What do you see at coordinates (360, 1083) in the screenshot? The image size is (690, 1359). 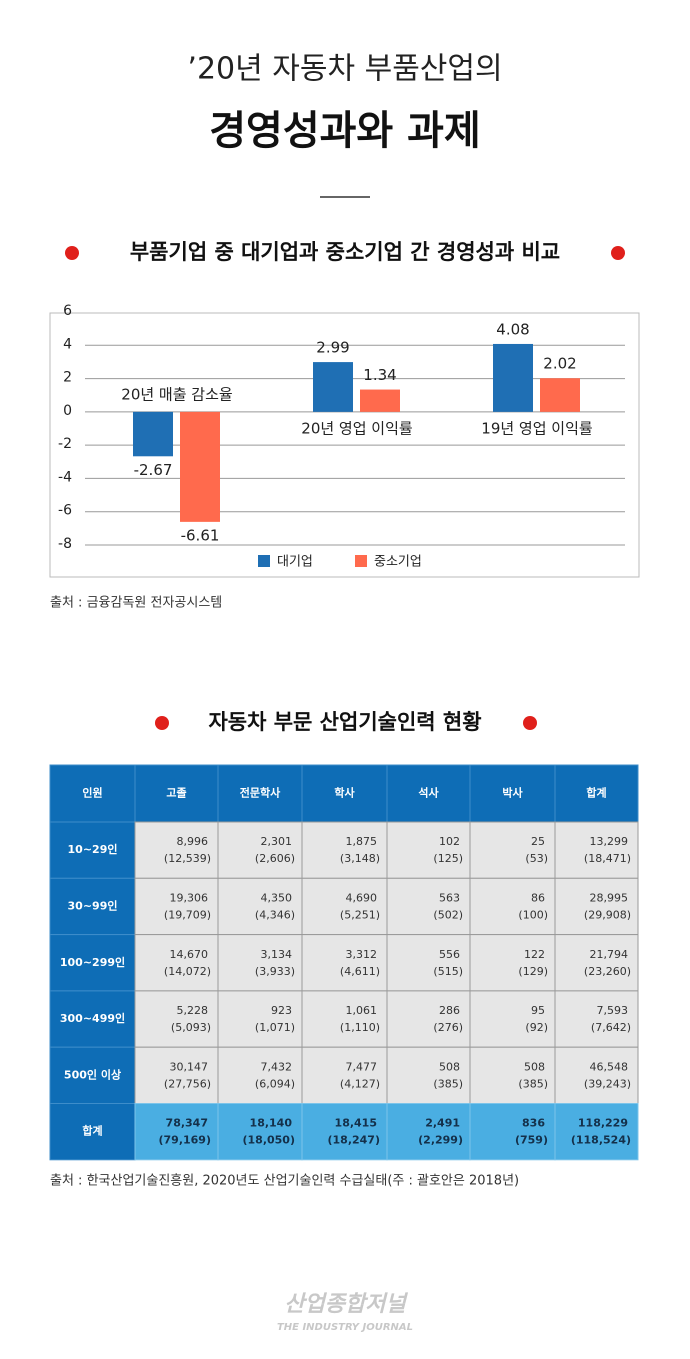 I see `cell-value: (4,127)` at bounding box center [360, 1083].